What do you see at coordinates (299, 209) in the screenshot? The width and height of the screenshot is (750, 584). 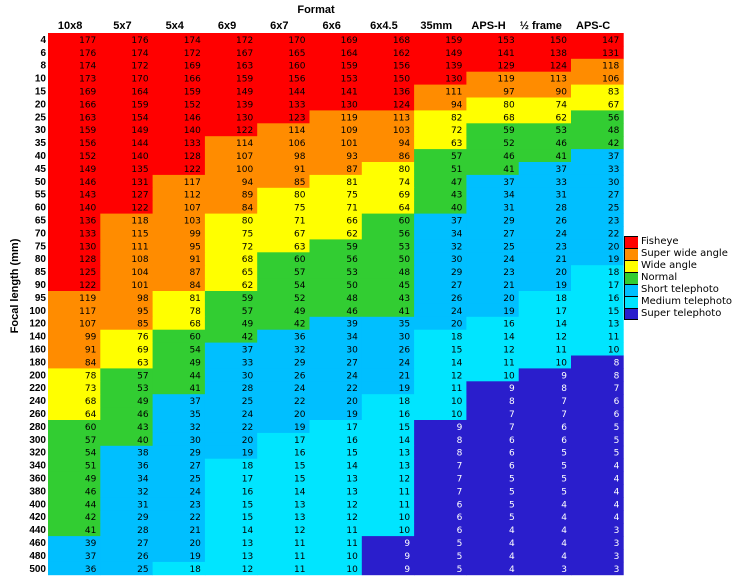 I see `cell-value: 75` at bounding box center [299, 209].